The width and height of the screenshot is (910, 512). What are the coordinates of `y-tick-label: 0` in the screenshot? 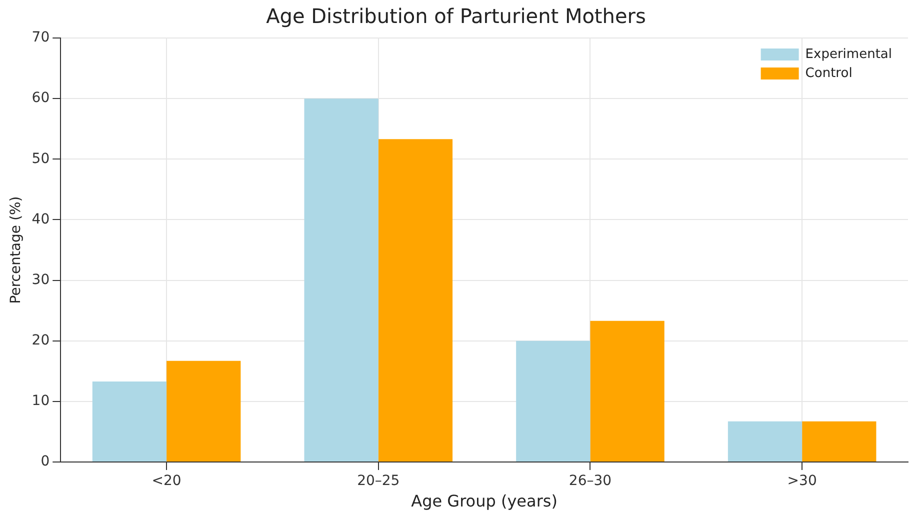 It's located at (45, 462).